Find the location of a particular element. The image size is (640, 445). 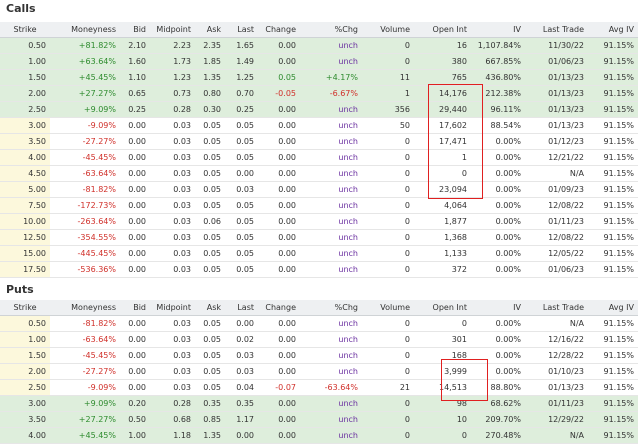

cell: 01/09/23 is located at coordinates (556, 189).